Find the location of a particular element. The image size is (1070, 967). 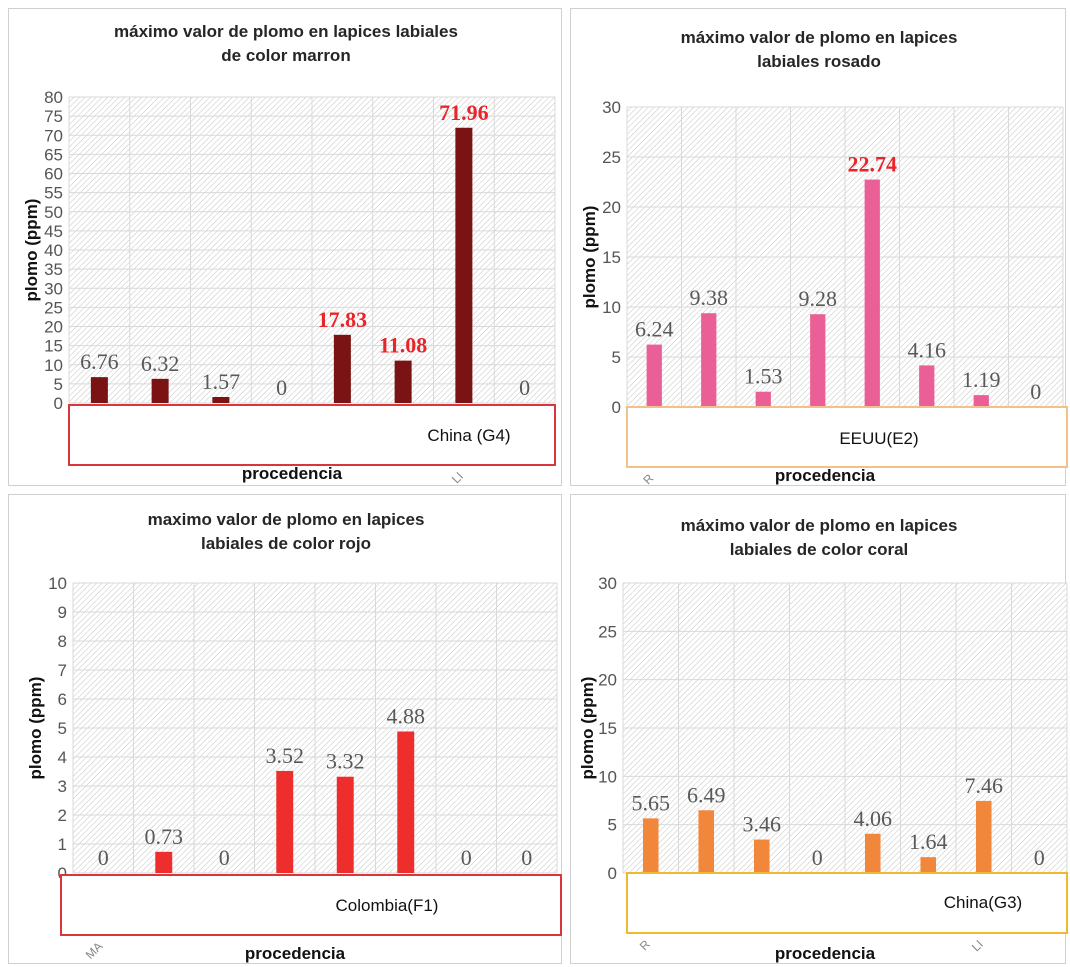

data-label: 4.06 is located at coordinates (873, 818).